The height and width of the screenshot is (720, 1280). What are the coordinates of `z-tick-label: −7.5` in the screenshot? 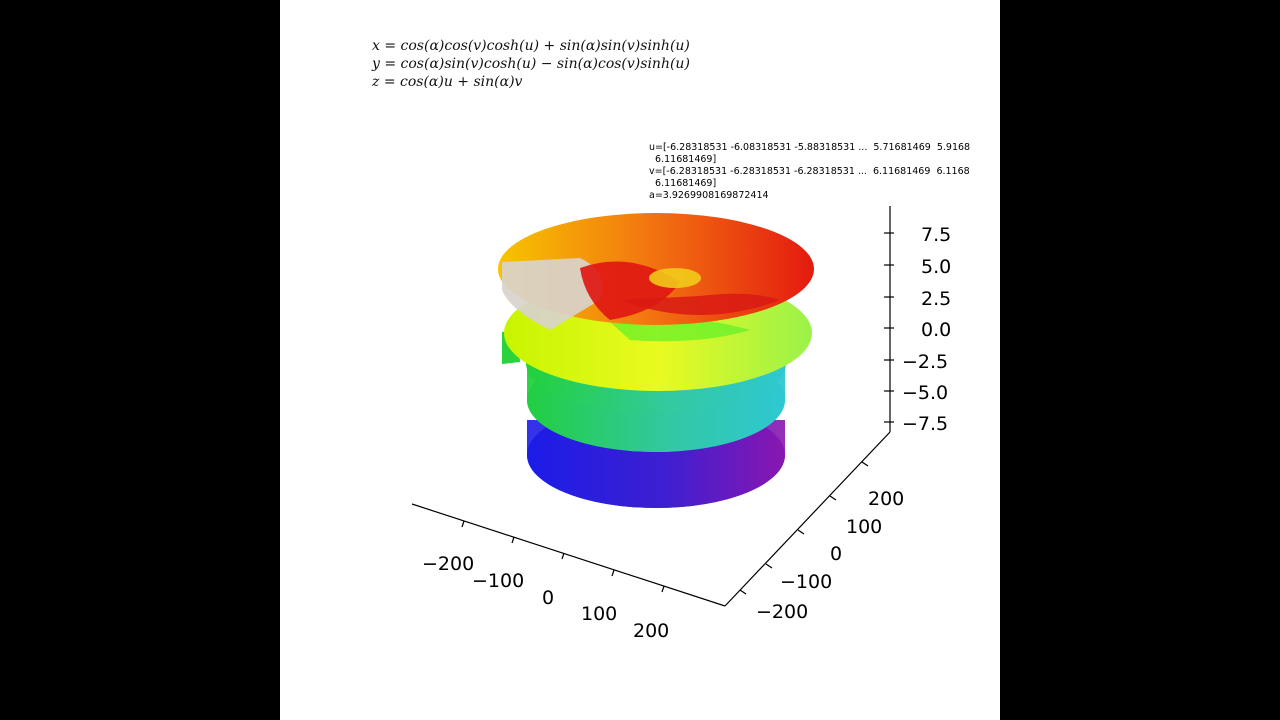 It's located at (925, 424).